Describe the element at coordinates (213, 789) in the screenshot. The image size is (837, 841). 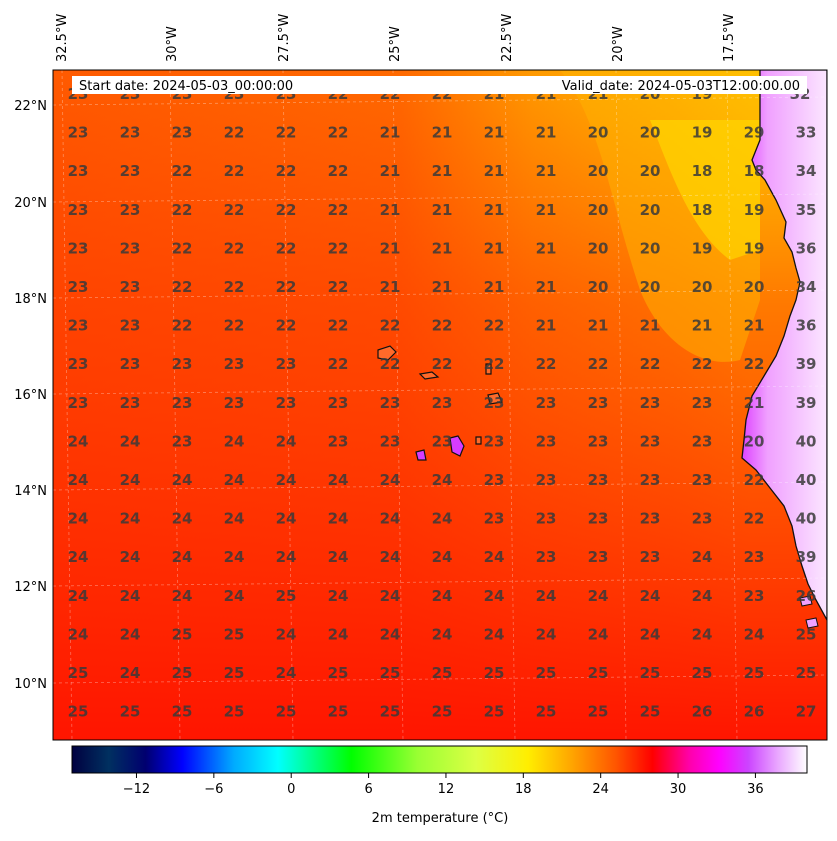
I see `colorbar-tick-label: −6` at that location.